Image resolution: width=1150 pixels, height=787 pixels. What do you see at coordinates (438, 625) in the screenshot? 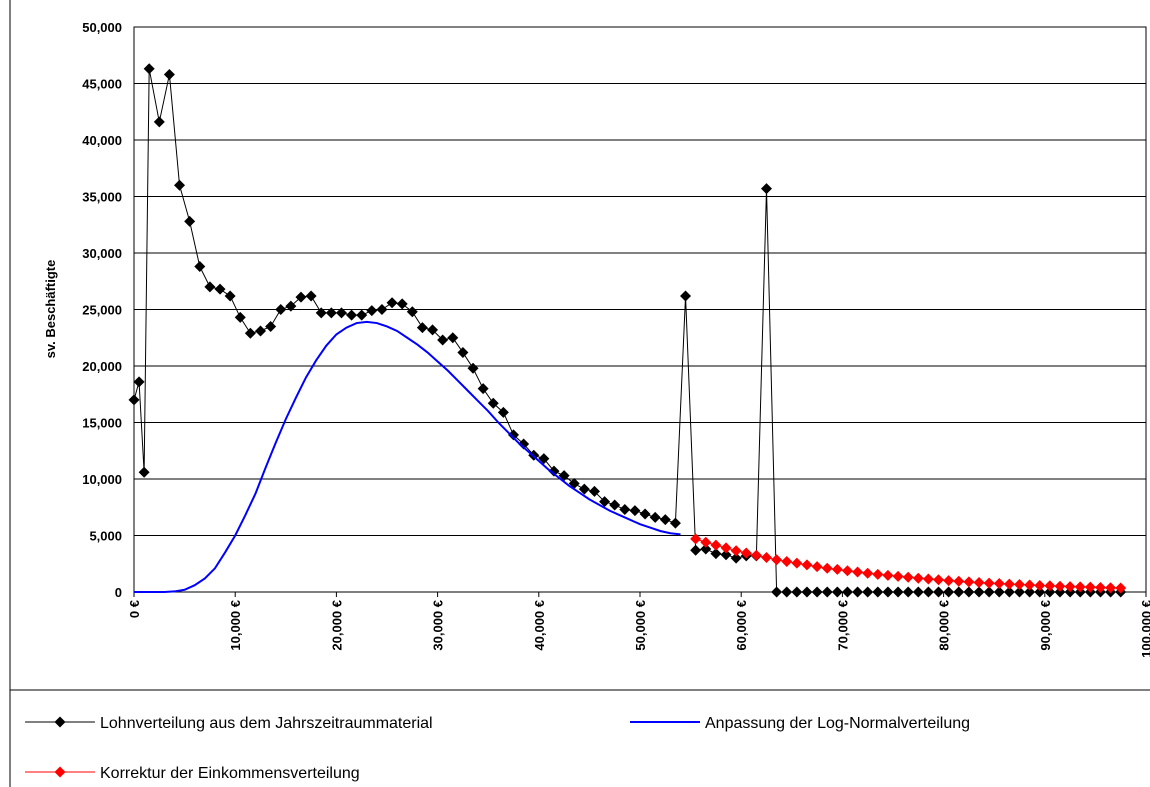
I see `x-tick-label: 30,000 €` at bounding box center [438, 625].